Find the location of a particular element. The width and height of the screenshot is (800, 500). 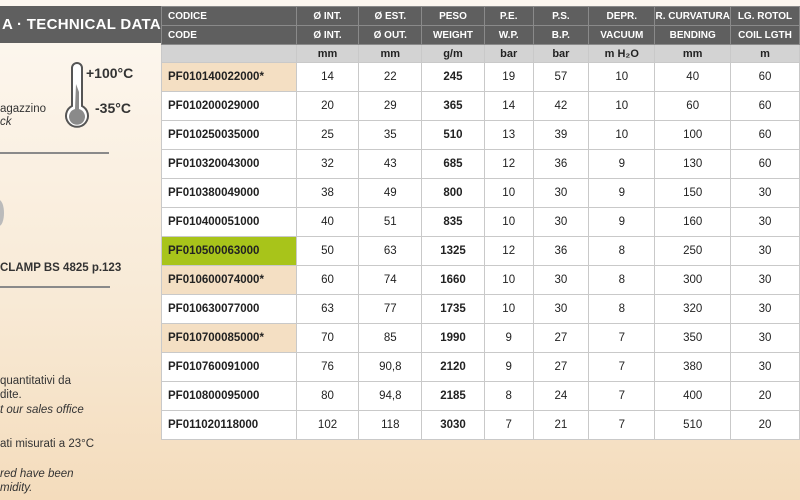

table-cell: 160 is located at coordinates (692, 222).